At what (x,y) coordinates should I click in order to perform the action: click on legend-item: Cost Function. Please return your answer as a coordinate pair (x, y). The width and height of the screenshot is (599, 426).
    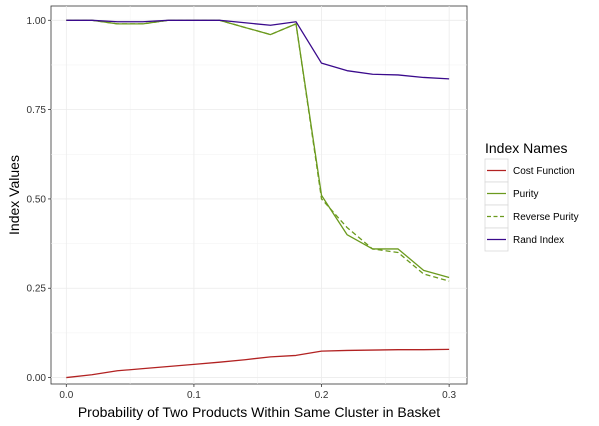
    Looking at the image, I should click on (529, 170).